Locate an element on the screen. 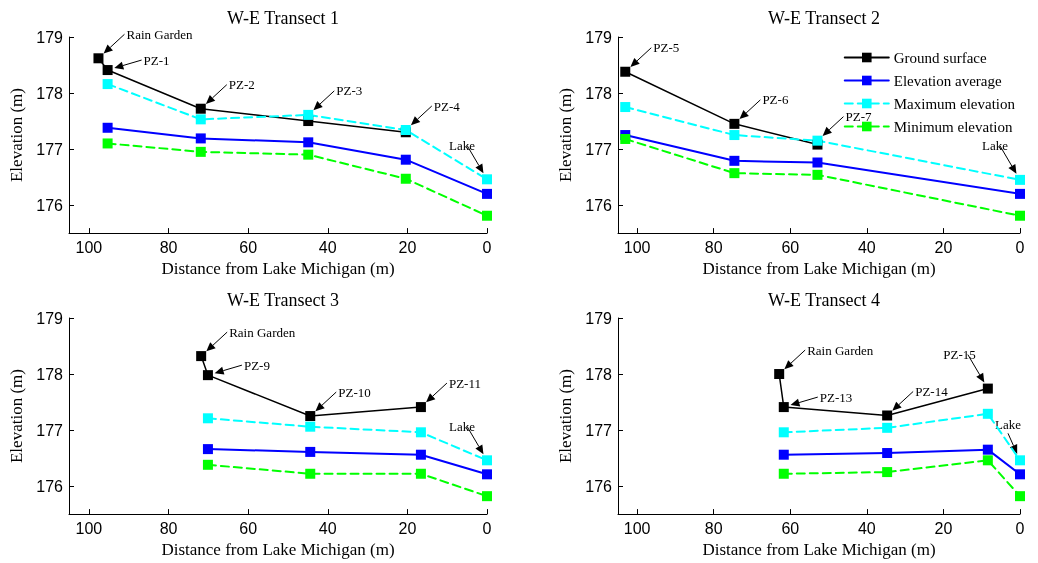 The image size is (1038, 563). annotation: PZ-2 is located at coordinates (241, 85).